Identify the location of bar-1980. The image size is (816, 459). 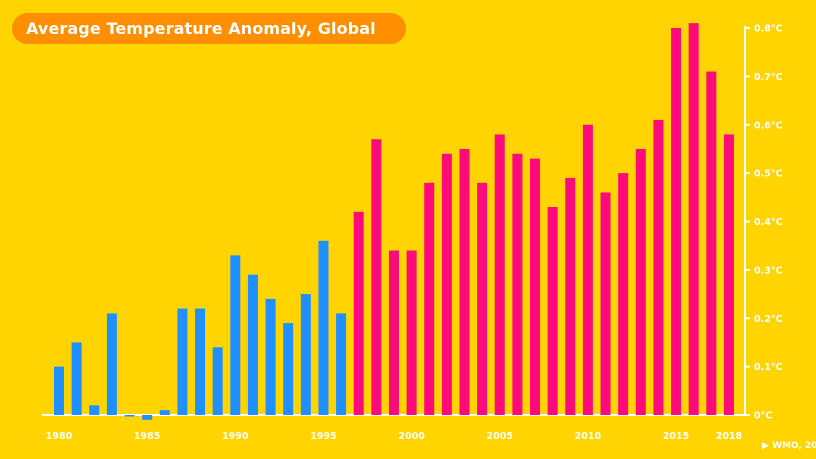
(59, 390).